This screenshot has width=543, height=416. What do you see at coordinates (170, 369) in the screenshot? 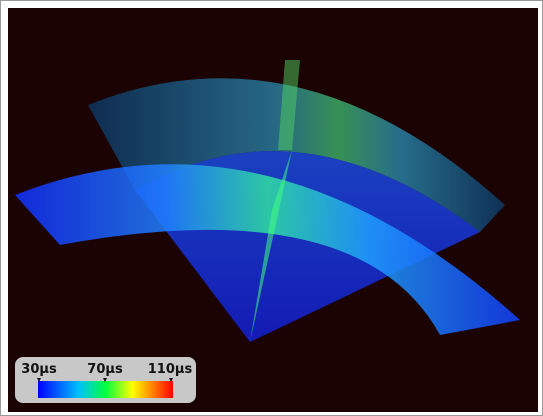
I see `colorbar-label: 110µs` at bounding box center [170, 369].